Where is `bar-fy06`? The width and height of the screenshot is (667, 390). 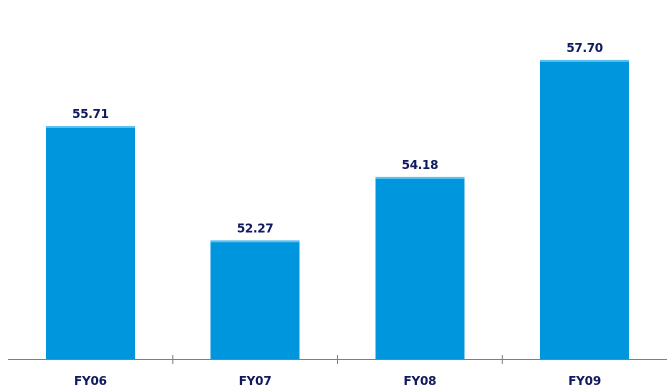 bar-fy06 is located at coordinates (90, 242).